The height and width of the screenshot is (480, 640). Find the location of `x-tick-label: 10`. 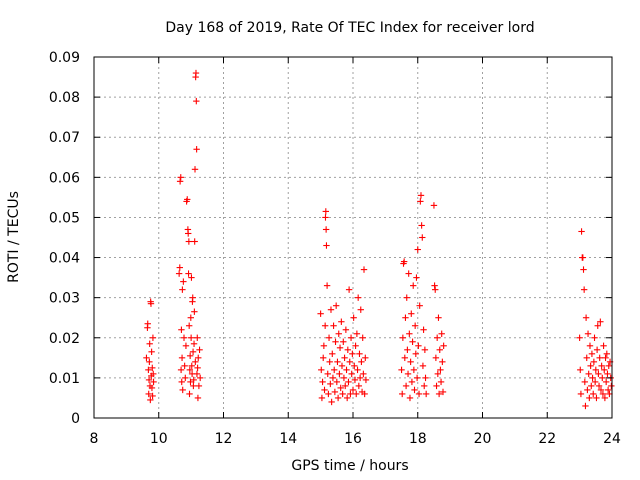

x-tick-label: 10 is located at coordinates (159, 439).